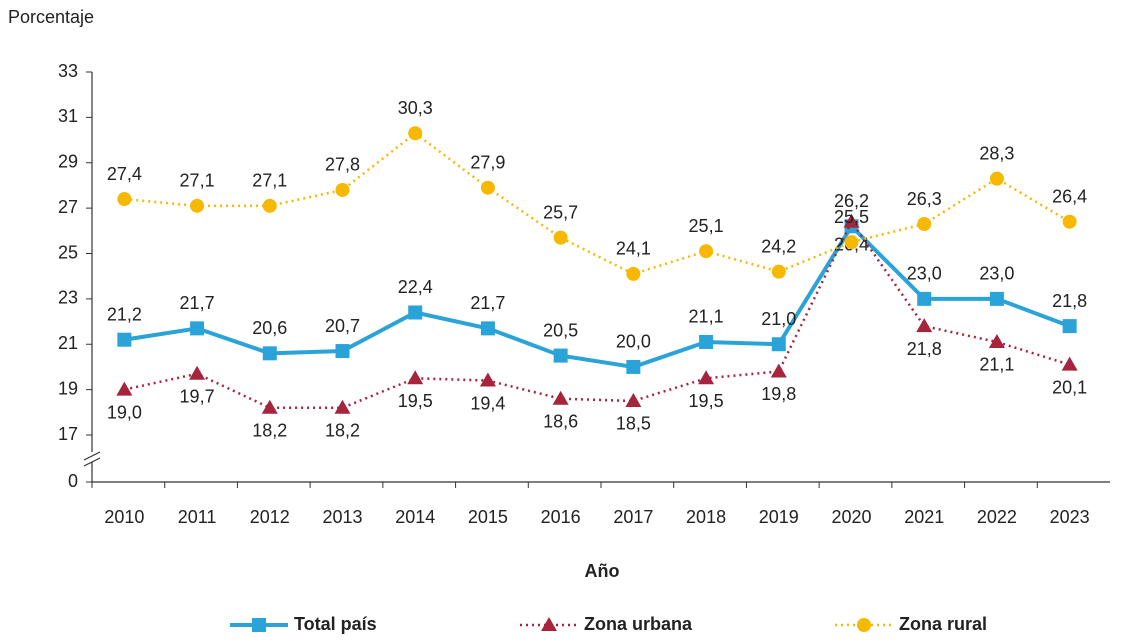  Describe the element at coordinates (51, 17) in the screenshot. I see `y-axis-title: Porcentaje` at that location.